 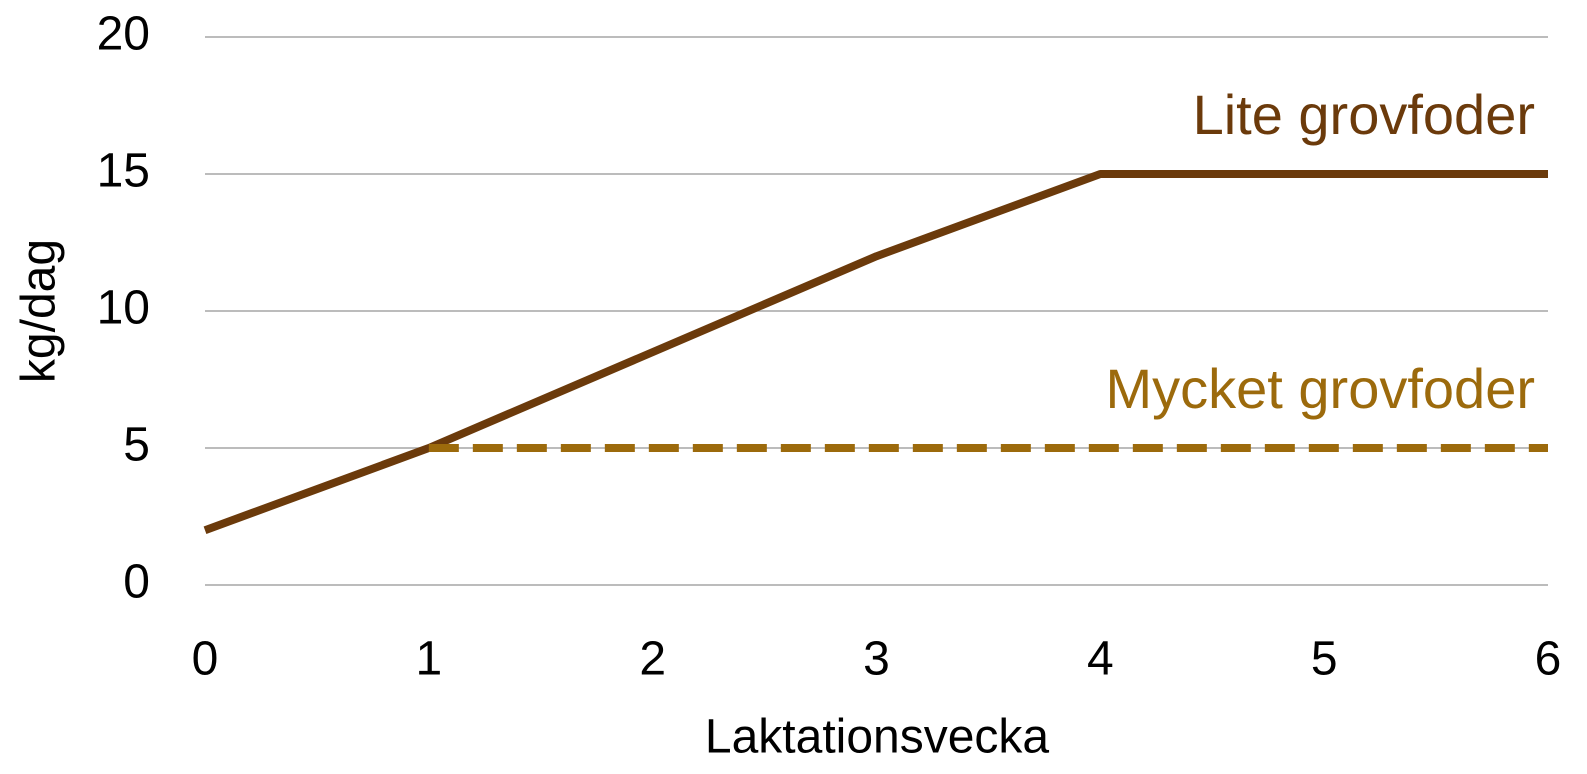 I want to click on y-tick-label: 0, so click(x=136, y=582).